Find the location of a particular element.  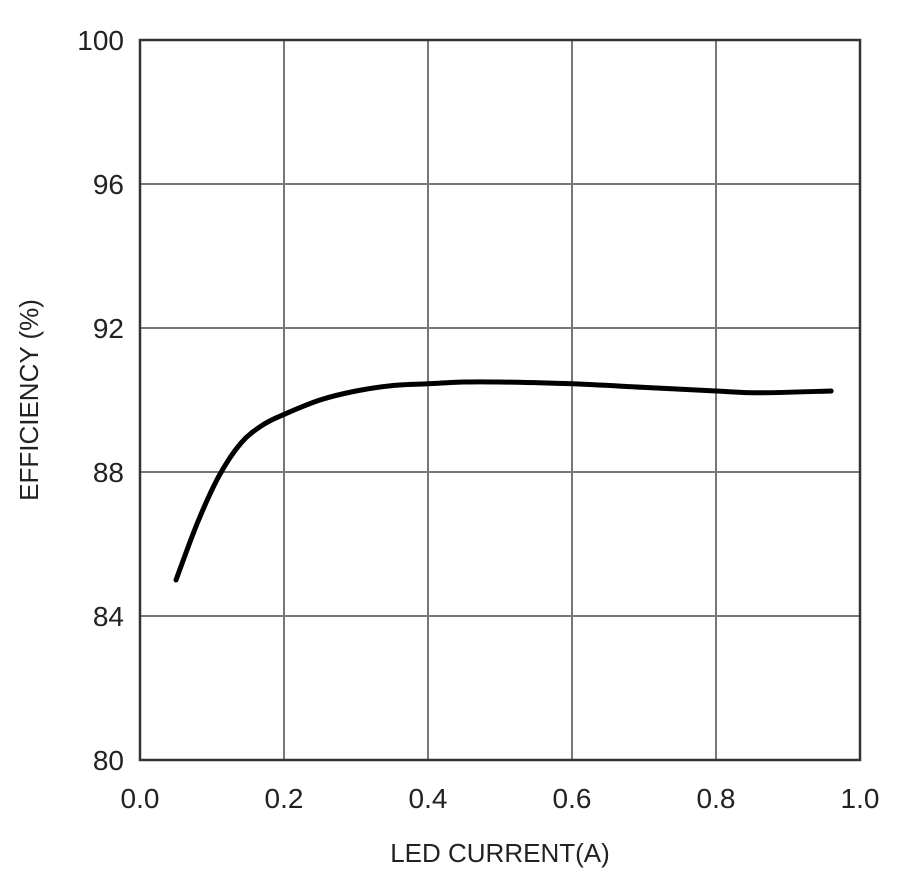

x-tick-labels: 0.0 0.2 0.4 0.6 0.8 1.0 is located at coordinates (500, 798).